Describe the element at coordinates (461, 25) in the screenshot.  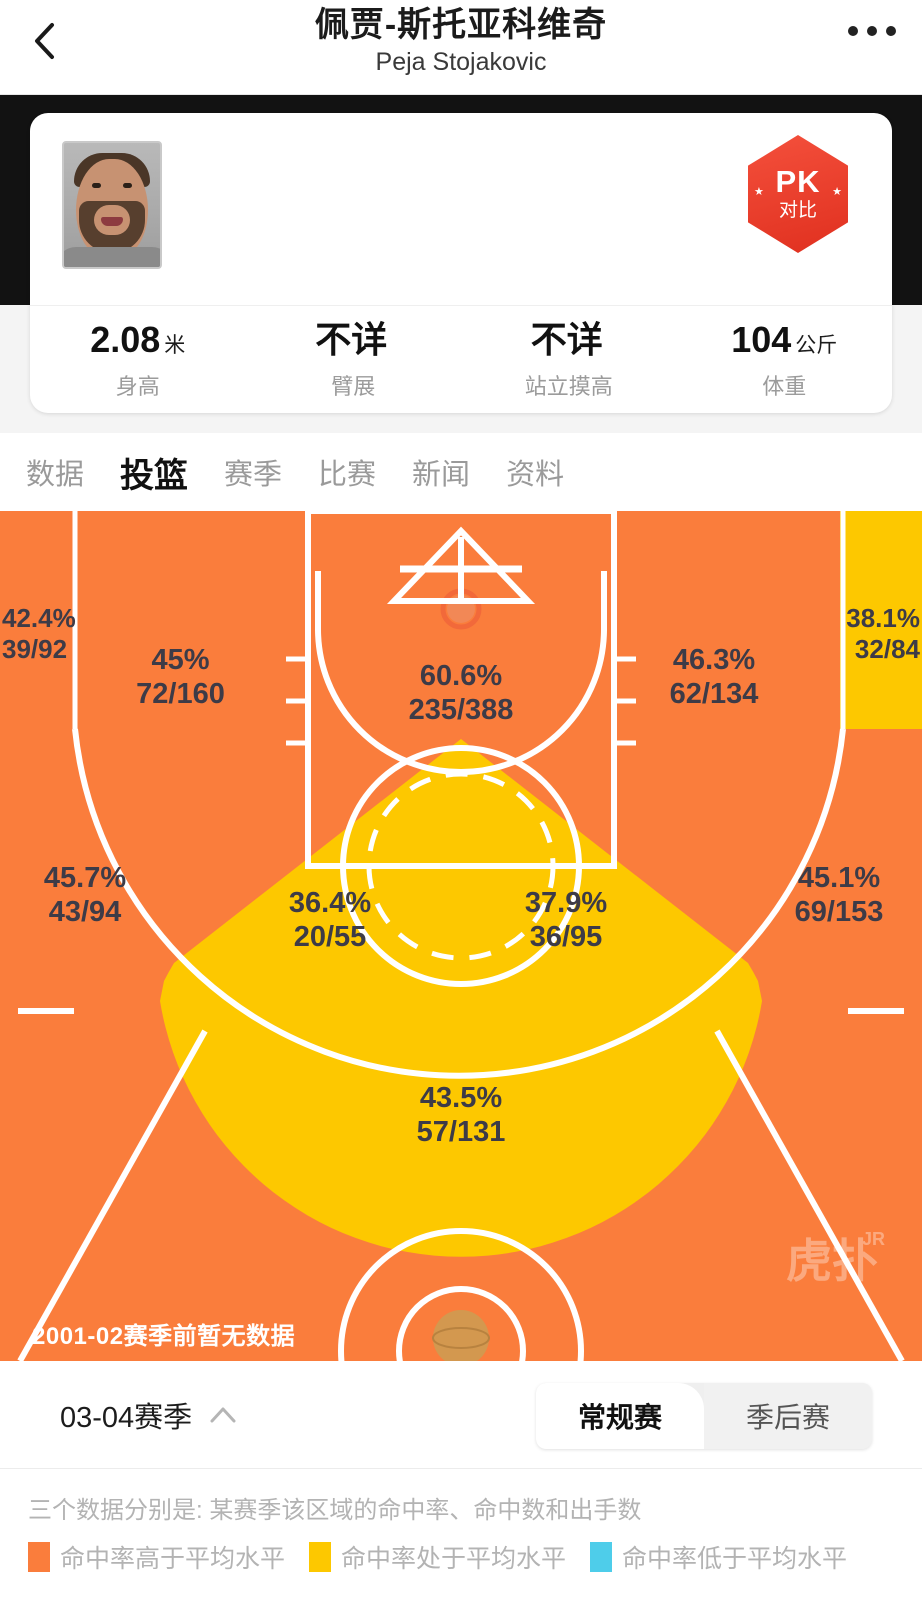
I see `player-name-cn: 佩贾-斯托亚科维奇` at that location.